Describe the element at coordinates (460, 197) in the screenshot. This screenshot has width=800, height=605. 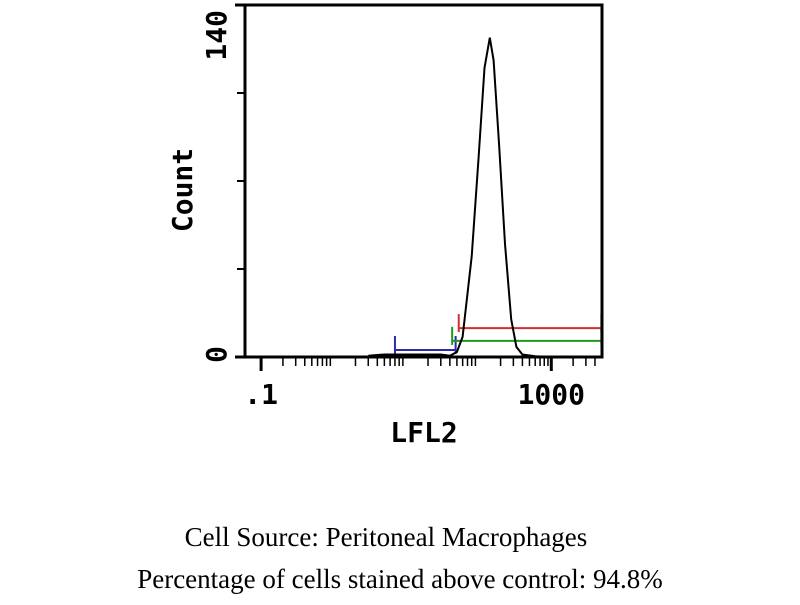
I see `histogram-line` at that location.